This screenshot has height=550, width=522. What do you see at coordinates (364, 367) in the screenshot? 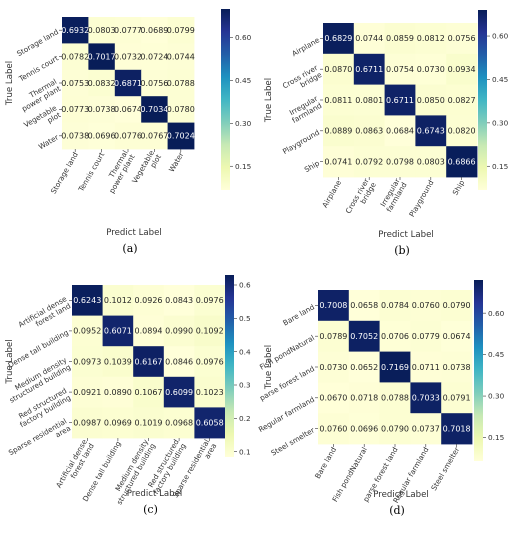
I see `cell-value-label: 0.0652` at bounding box center [364, 367].